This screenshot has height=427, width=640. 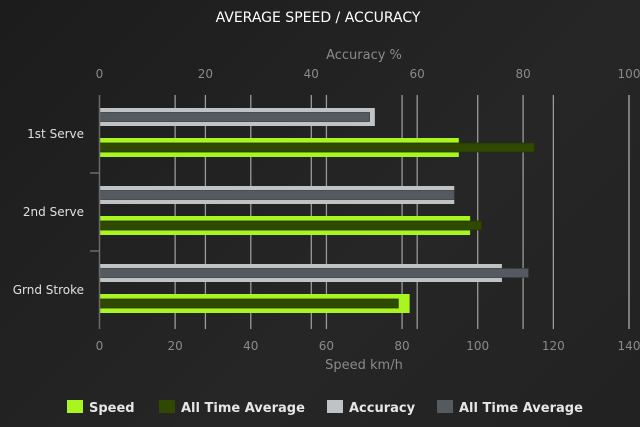 I want to click on speed-tick-label: 140, so click(x=629, y=346).